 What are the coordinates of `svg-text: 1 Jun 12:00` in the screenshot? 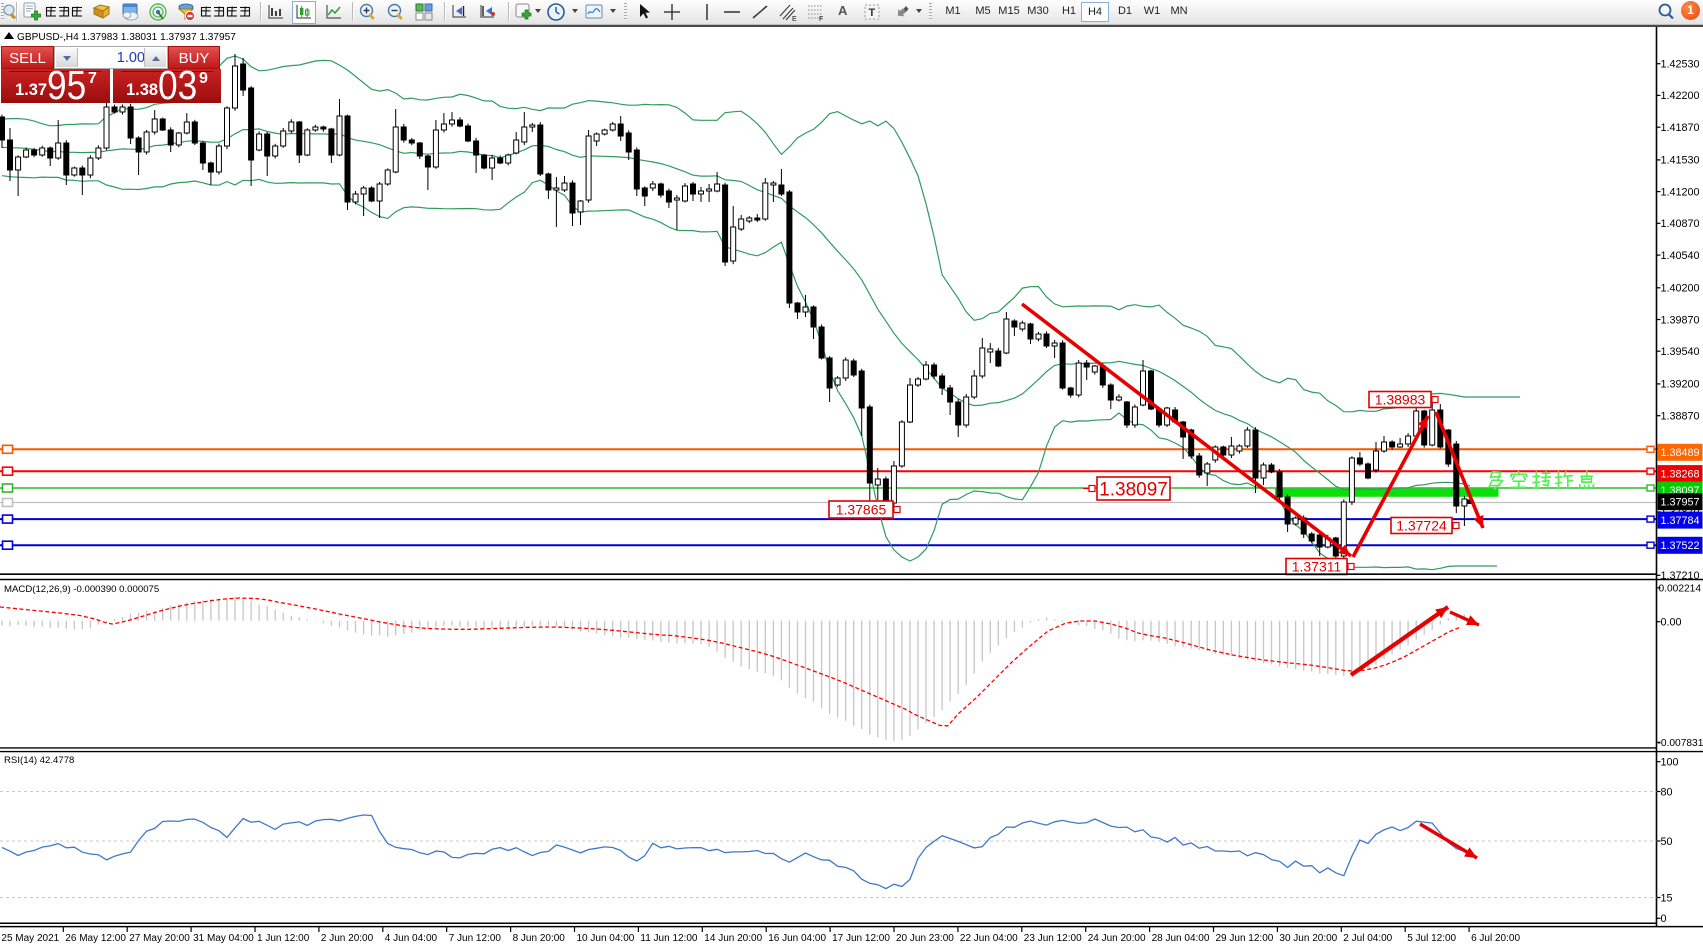 It's located at (283, 938).